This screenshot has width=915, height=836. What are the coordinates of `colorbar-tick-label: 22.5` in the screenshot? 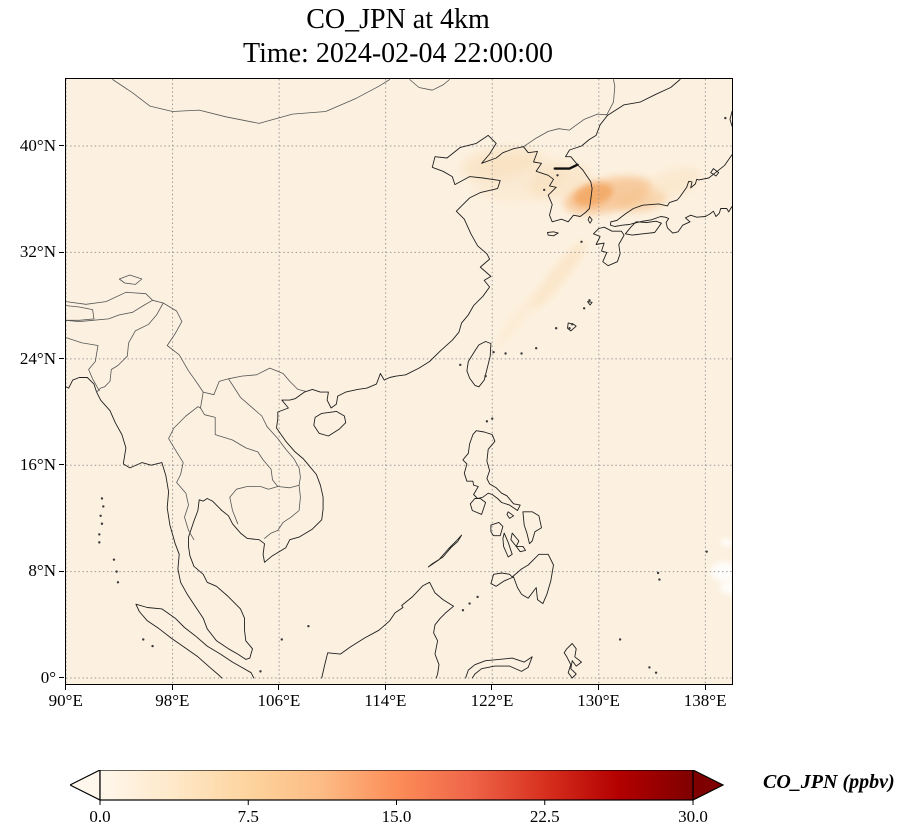 It's located at (544, 816).